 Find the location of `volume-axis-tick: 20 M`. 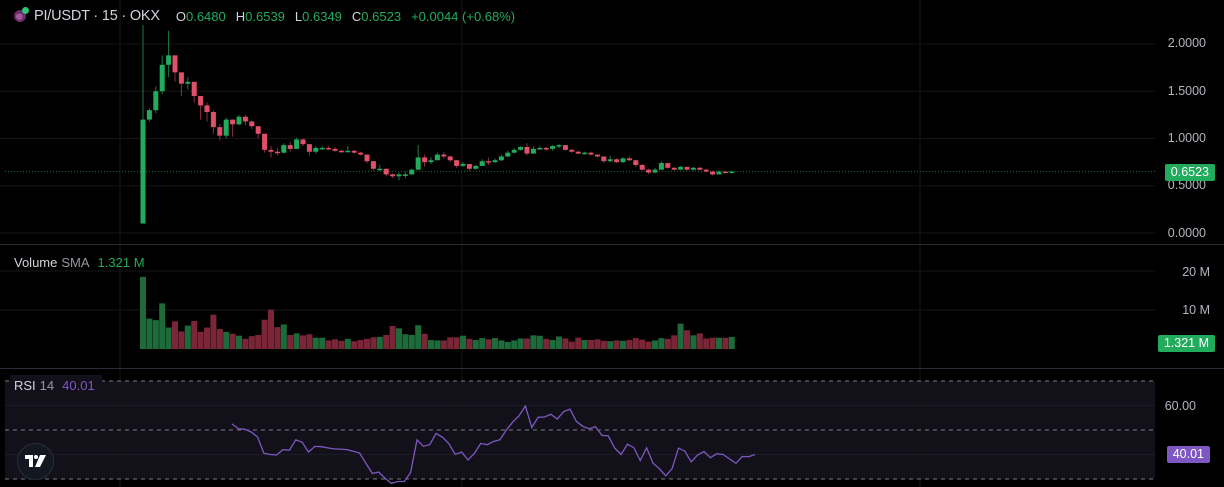

volume-axis-tick: 20 M is located at coordinates (1196, 272).